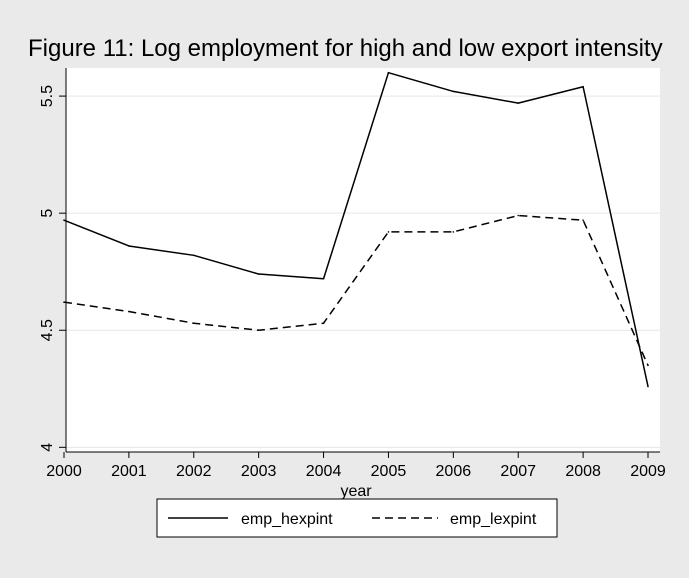 This screenshot has width=689, height=578. I want to click on x-tick-label: 2006, so click(454, 471).